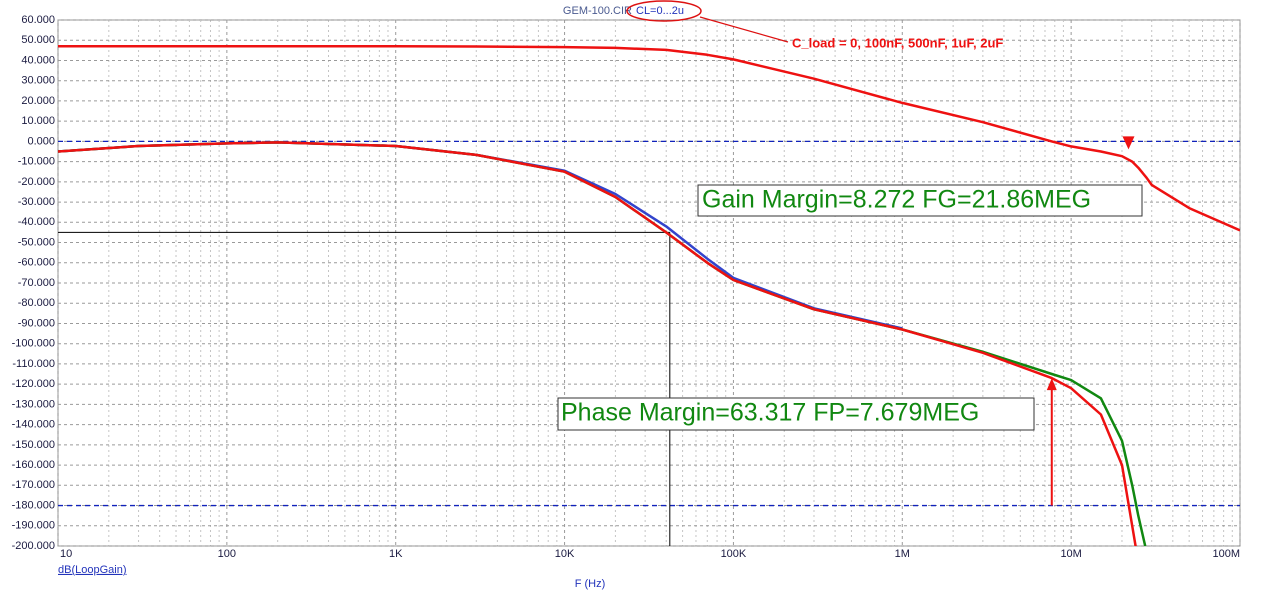 The image size is (1264, 601). What do you see at coordinates (36, 162) in the screenshot?
I see `y-tick-label: -10.000` at bounding box center [36, 162].